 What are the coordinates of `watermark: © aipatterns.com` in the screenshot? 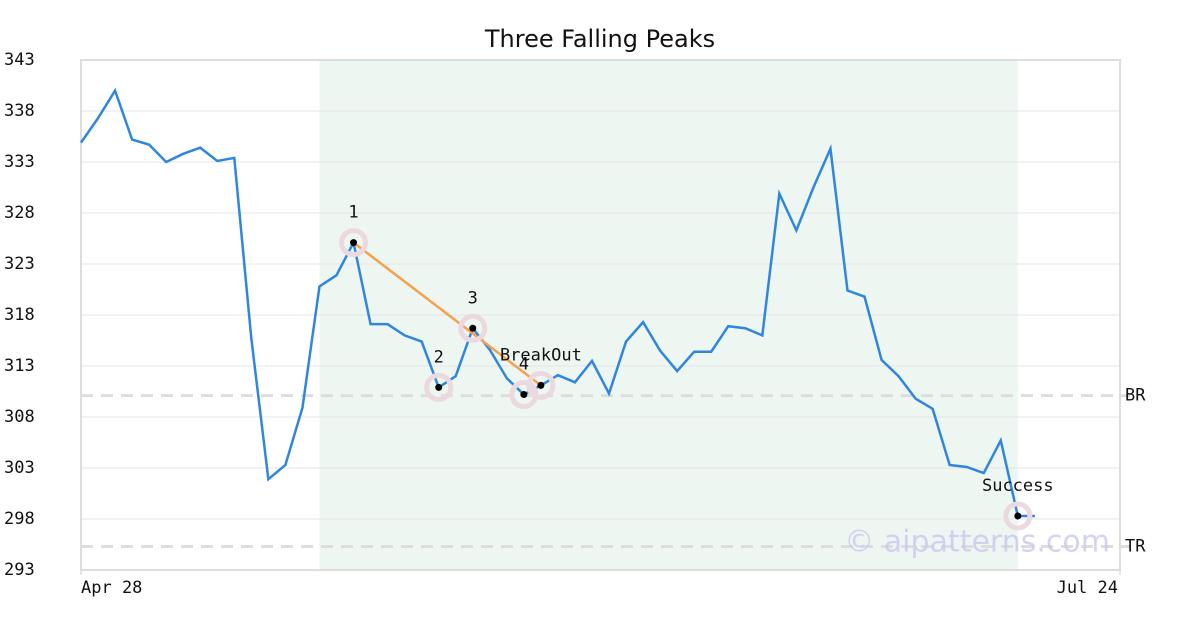 It's located at (977, 542).